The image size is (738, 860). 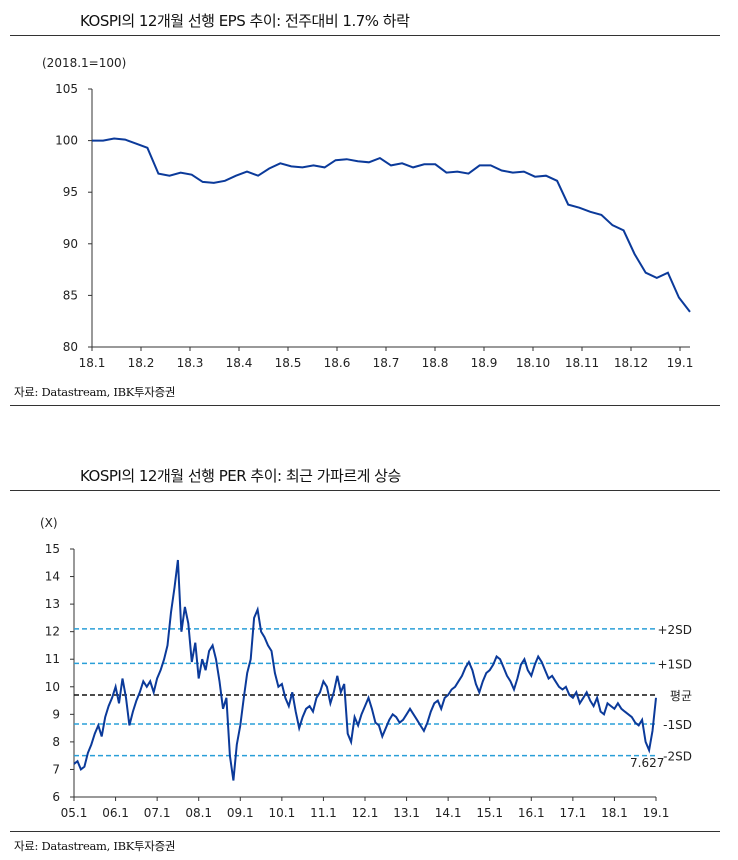 I want to click on eps-y-tick-label: 100, so click(x=66, y=141).